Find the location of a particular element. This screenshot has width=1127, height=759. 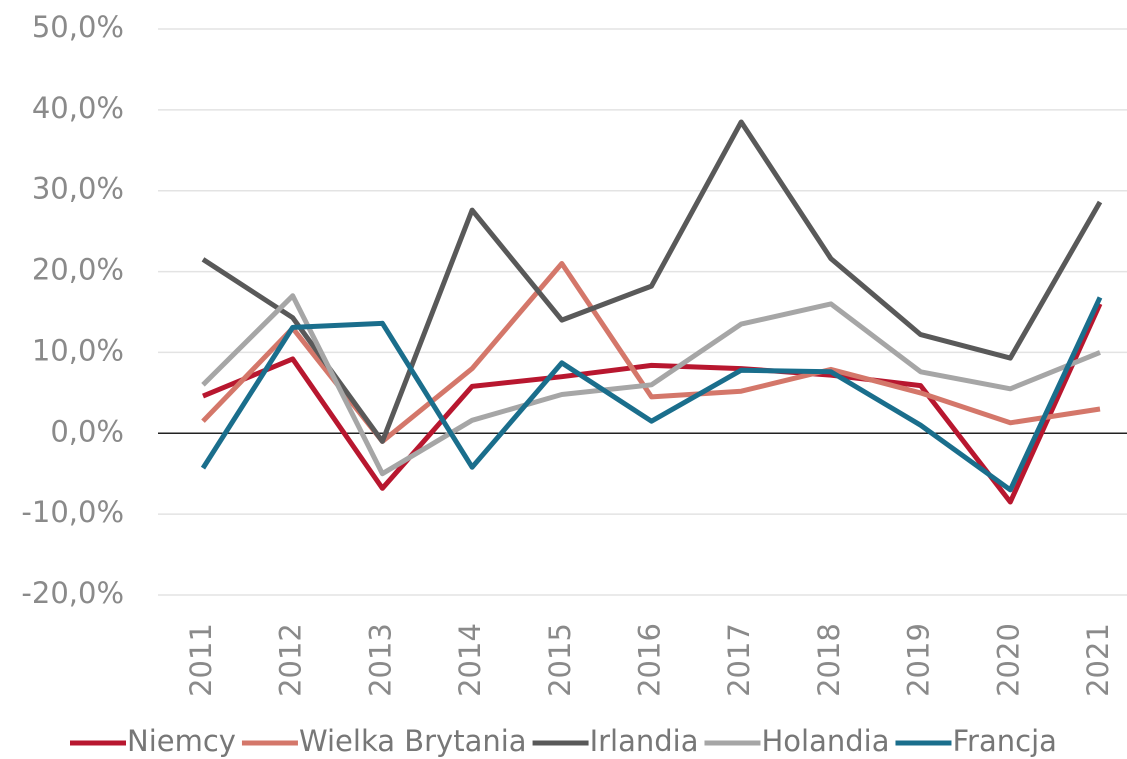

x-tick-label: 2016 is located at coordinates (650, 660).